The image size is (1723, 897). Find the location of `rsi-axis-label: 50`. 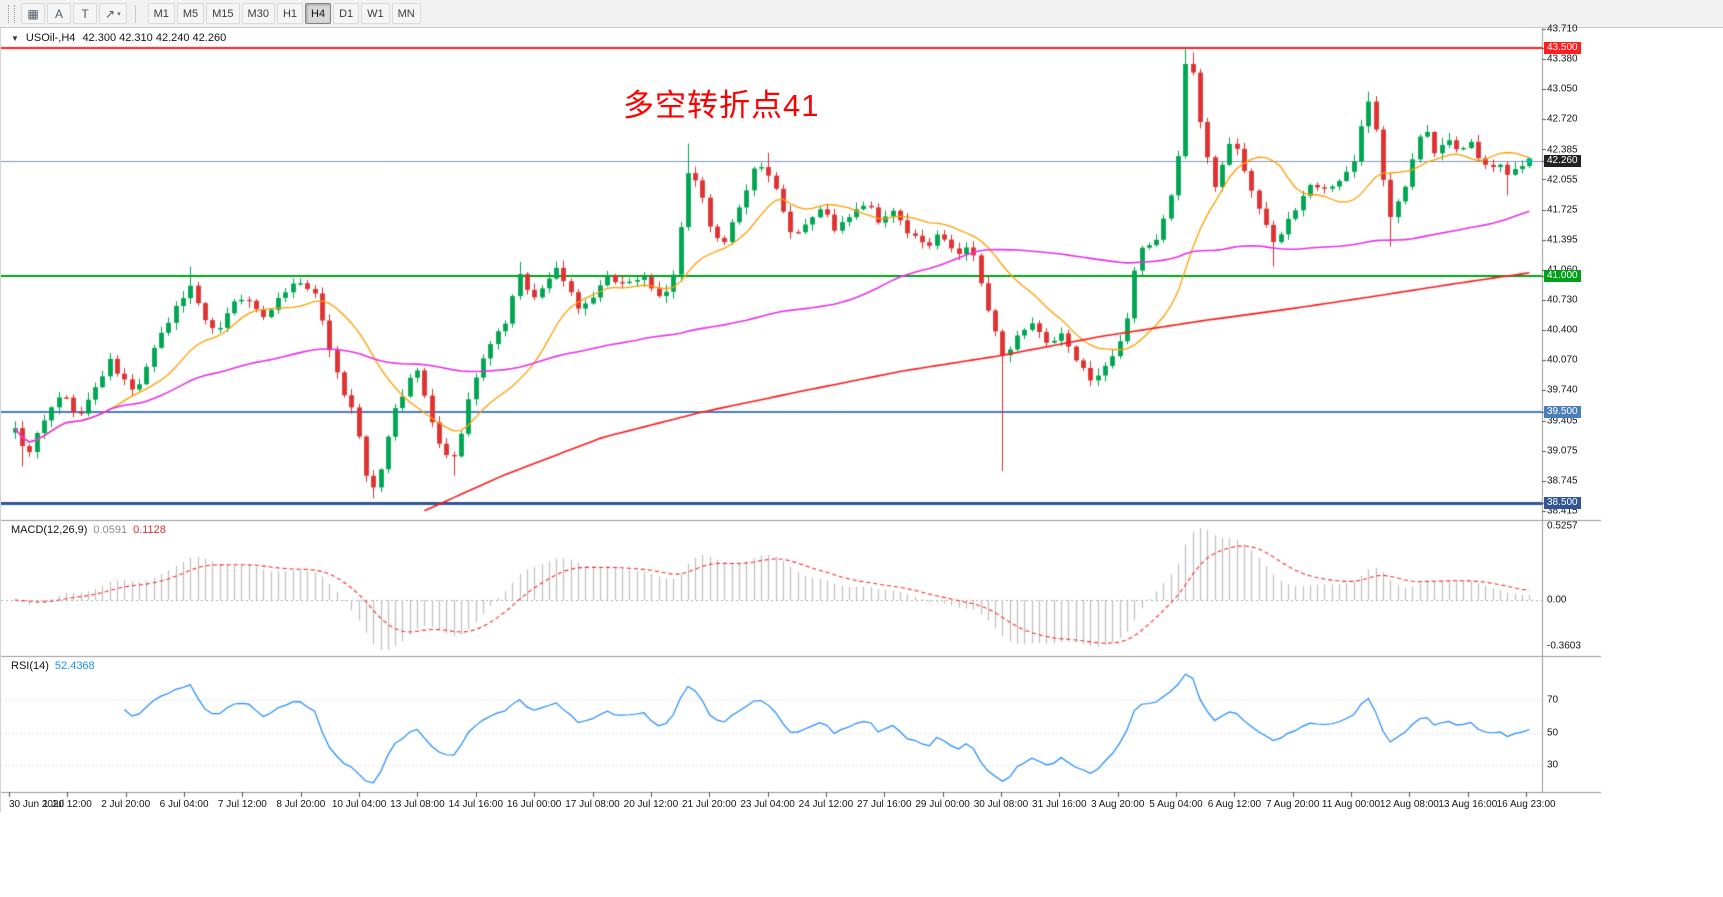

rsi-axis-label: 50 is located at coordinates (1553, 732).